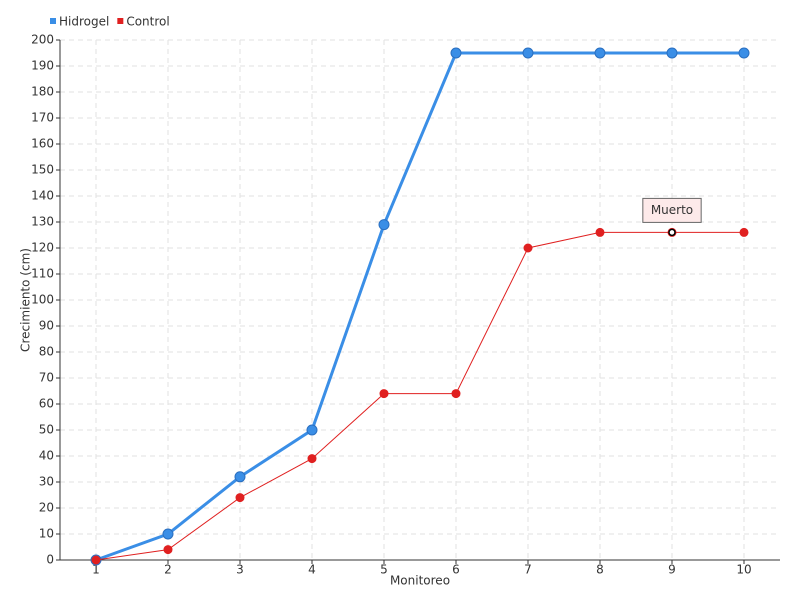 The image size is (800, 600). Describe the element at coordinates (42, 222) in the screenshot. I see `y-tick-label: 130` at that location.